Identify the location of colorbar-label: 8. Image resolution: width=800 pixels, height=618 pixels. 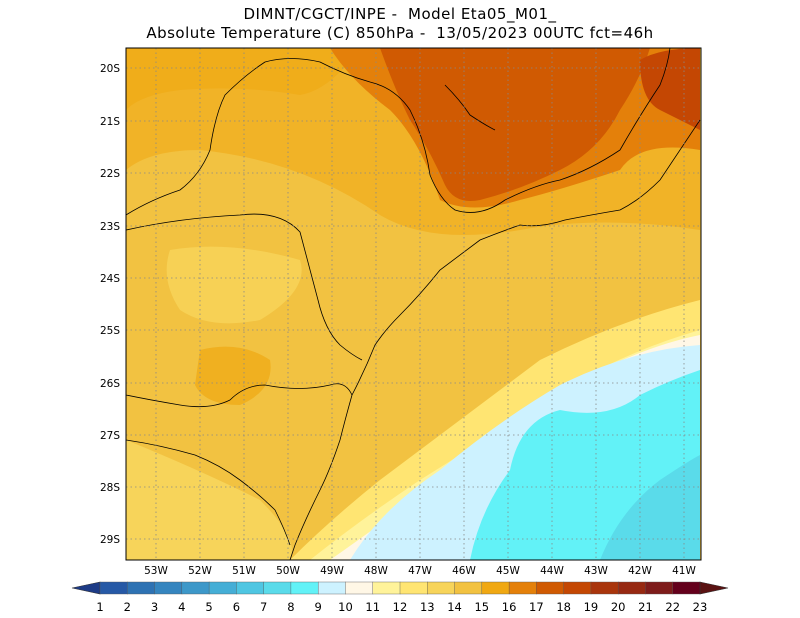
(290, 607).